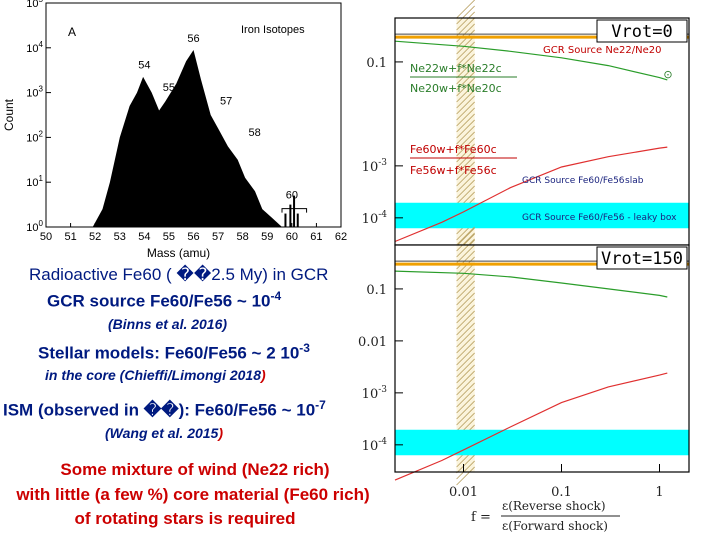 This screenshot has width=720, height=540. I want to click on ne22-ratio-denominator: Ne20w+f*Ne20c, so click(456, 88).